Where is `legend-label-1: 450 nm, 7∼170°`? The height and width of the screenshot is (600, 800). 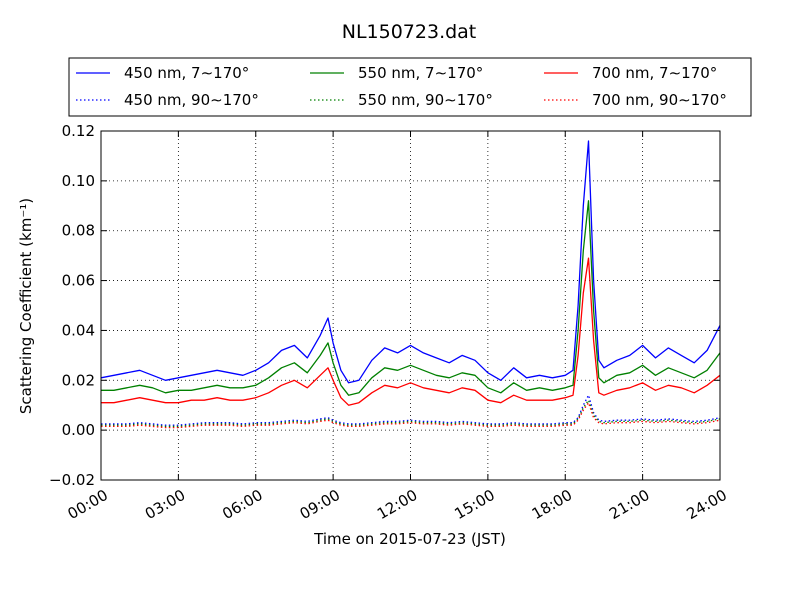 legend-label-1: 450 nm, 7∼170° is located at coordinates (186, 73).